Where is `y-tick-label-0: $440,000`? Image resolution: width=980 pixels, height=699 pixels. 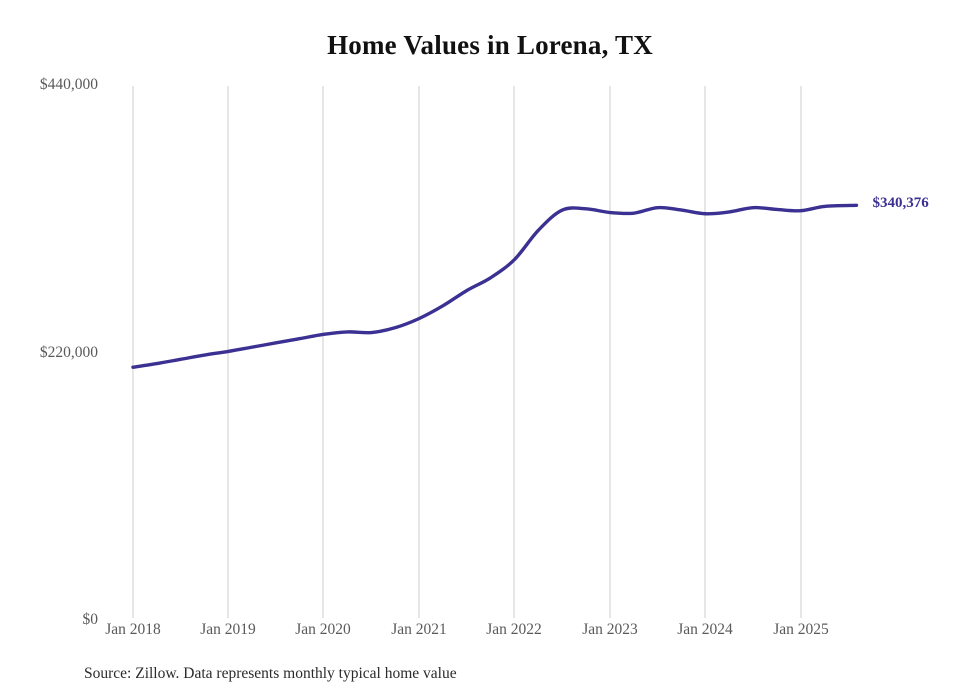 y-tick-label-0: $440,000 is located at coordinates (68, 84).